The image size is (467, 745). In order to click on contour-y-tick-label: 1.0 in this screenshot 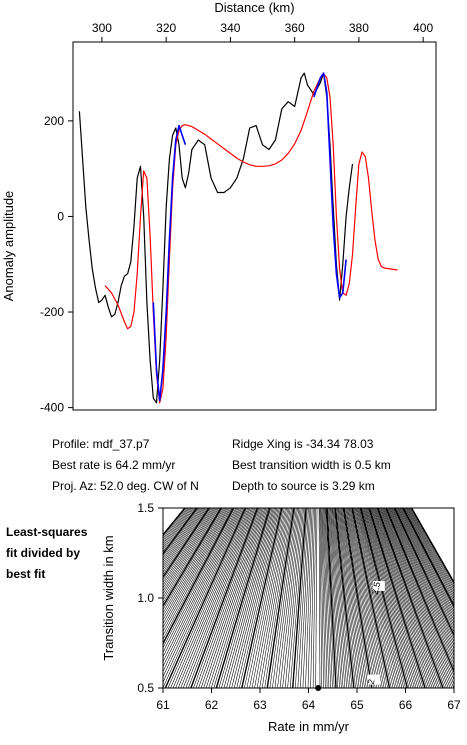, I will do `click(145, 598)`.